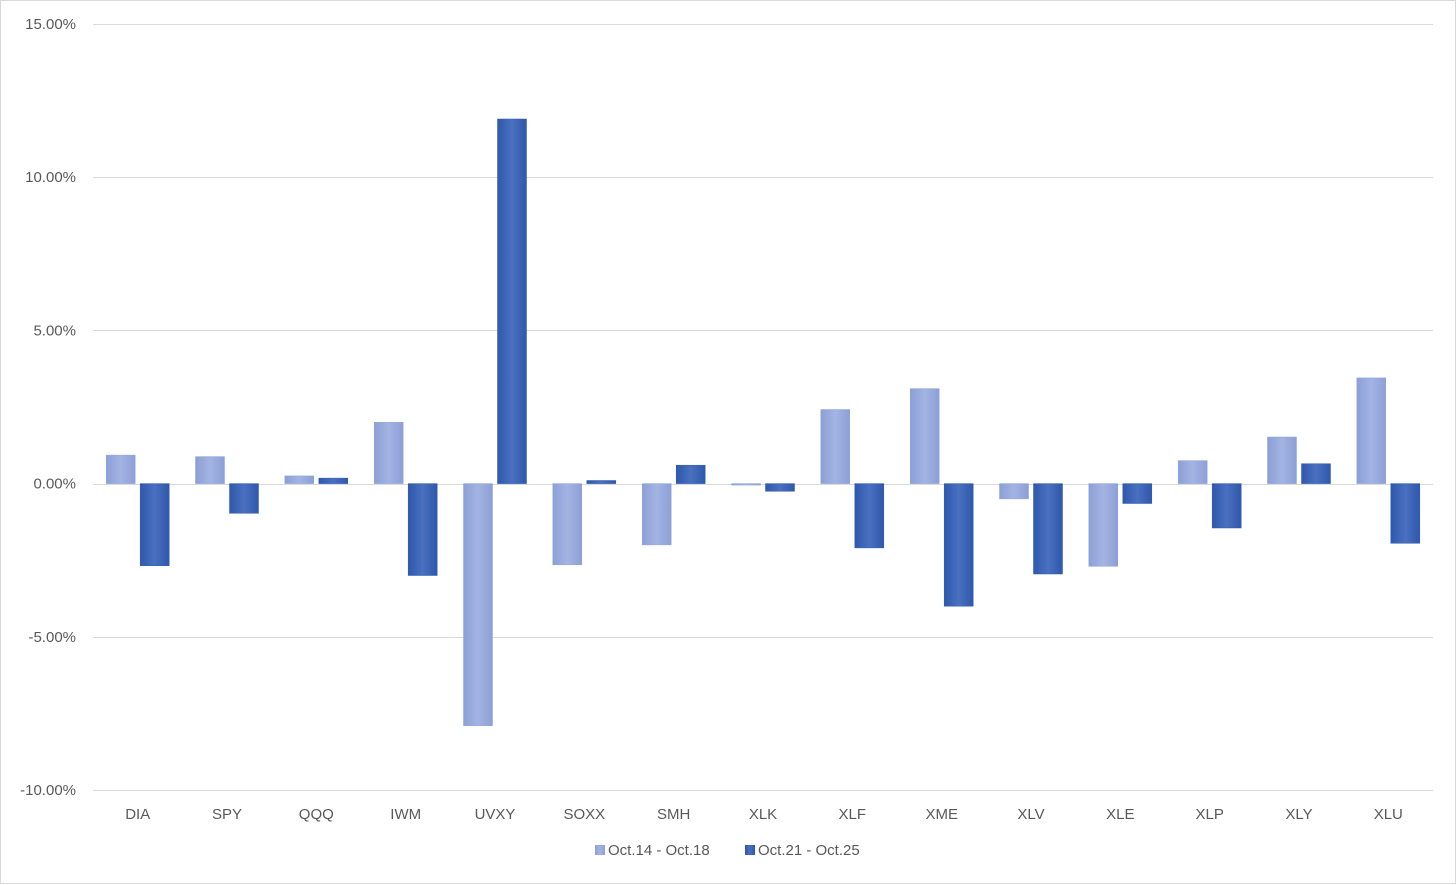 The image size is (1456, 885). I want to click on y-tick-label: 15.00%, so click(50, 24).